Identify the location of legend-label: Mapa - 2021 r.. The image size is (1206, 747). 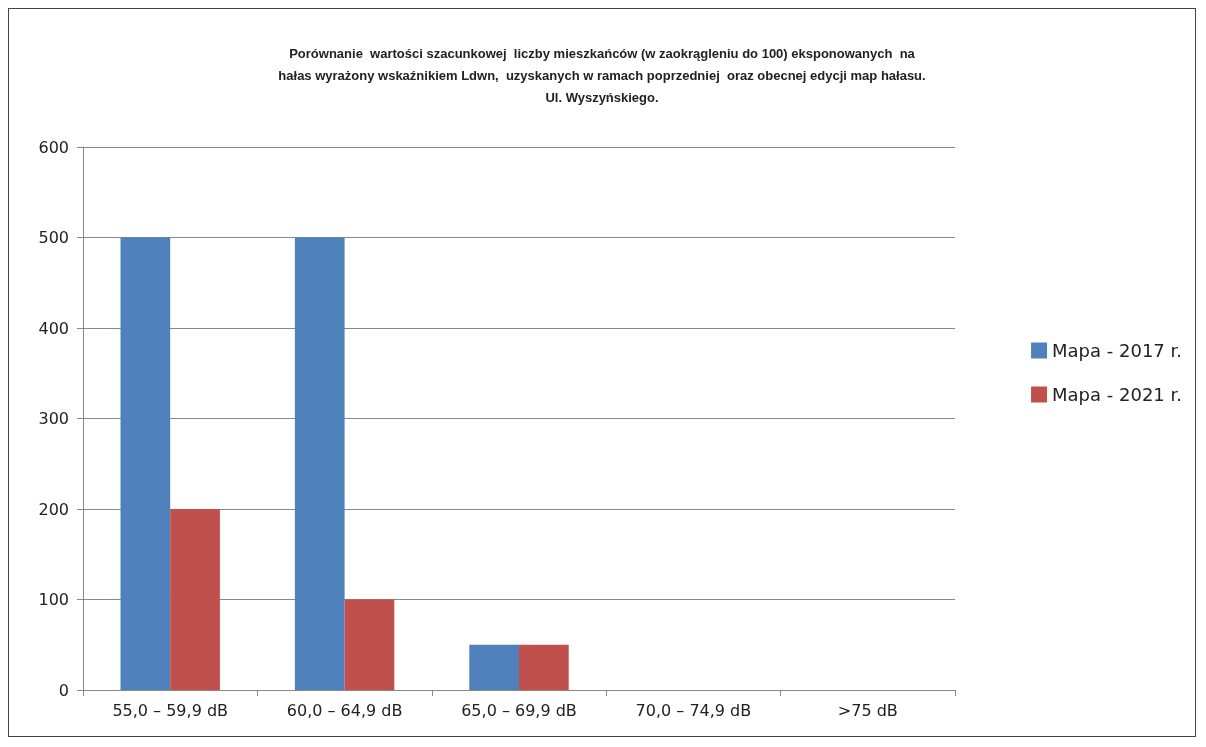
(1117, 394).